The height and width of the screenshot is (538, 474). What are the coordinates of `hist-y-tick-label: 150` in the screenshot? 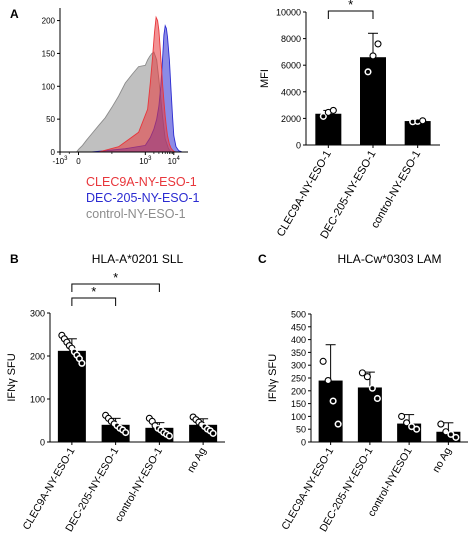 It's located at (49, 53).